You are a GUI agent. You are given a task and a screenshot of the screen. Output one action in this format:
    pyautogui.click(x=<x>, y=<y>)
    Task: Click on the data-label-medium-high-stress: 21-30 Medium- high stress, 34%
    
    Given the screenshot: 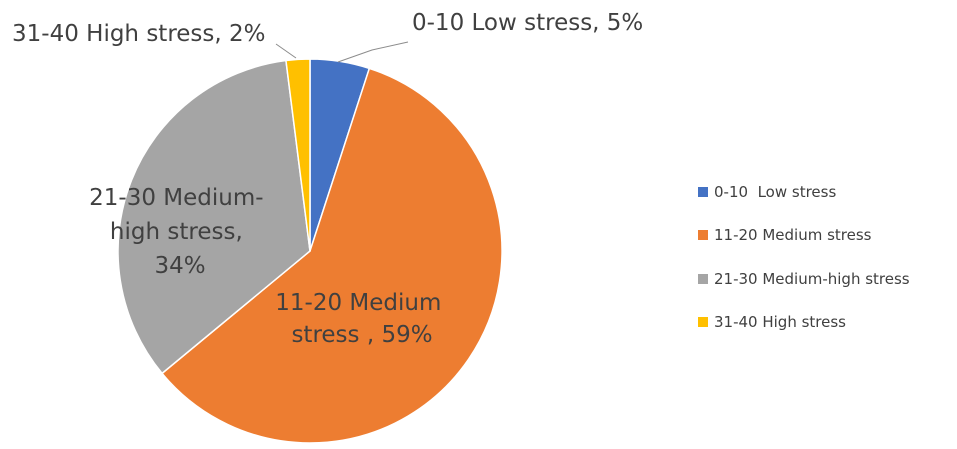 What is the action you would take?
    pyautogui.click(x=180, y=232)
    